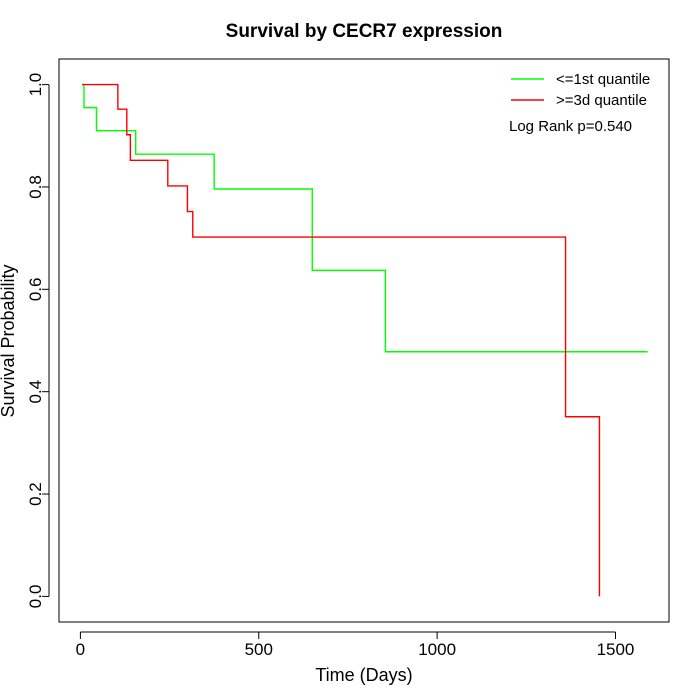 The height and width of the screenshot is (700, 700). I want to click on legend: <=1st quantile >=3d quantile, so click(580, 90).